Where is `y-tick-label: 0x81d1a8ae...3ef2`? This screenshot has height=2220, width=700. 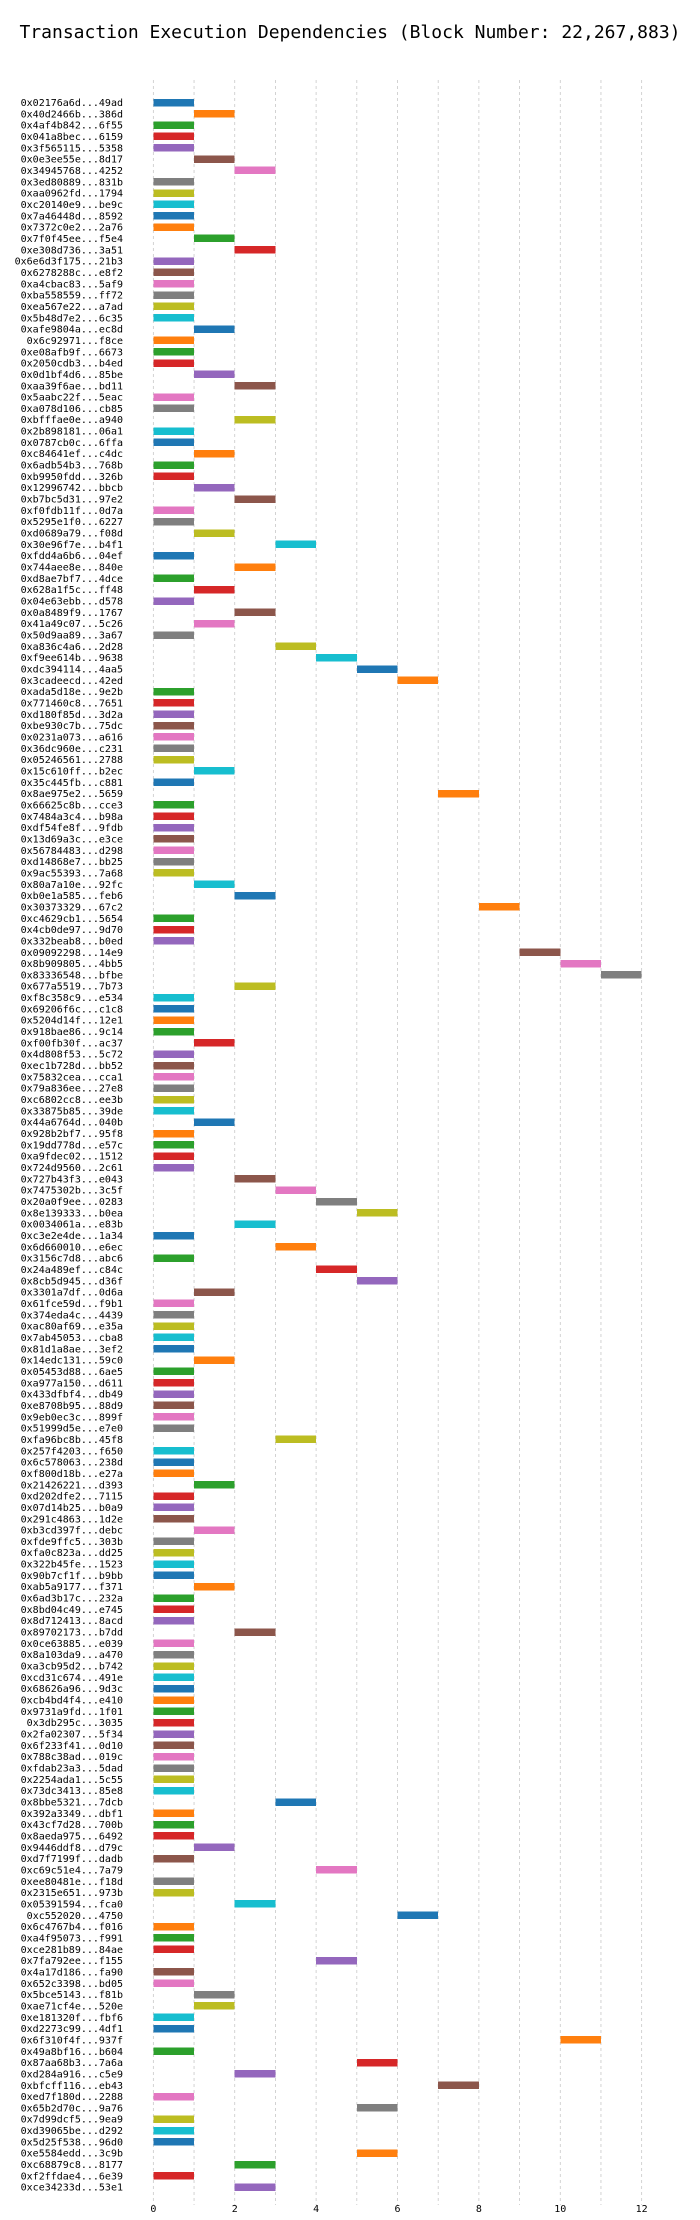 y-tick-label: 0x81d1a8ae...3ef2 is located at coordinates (72, 1349).